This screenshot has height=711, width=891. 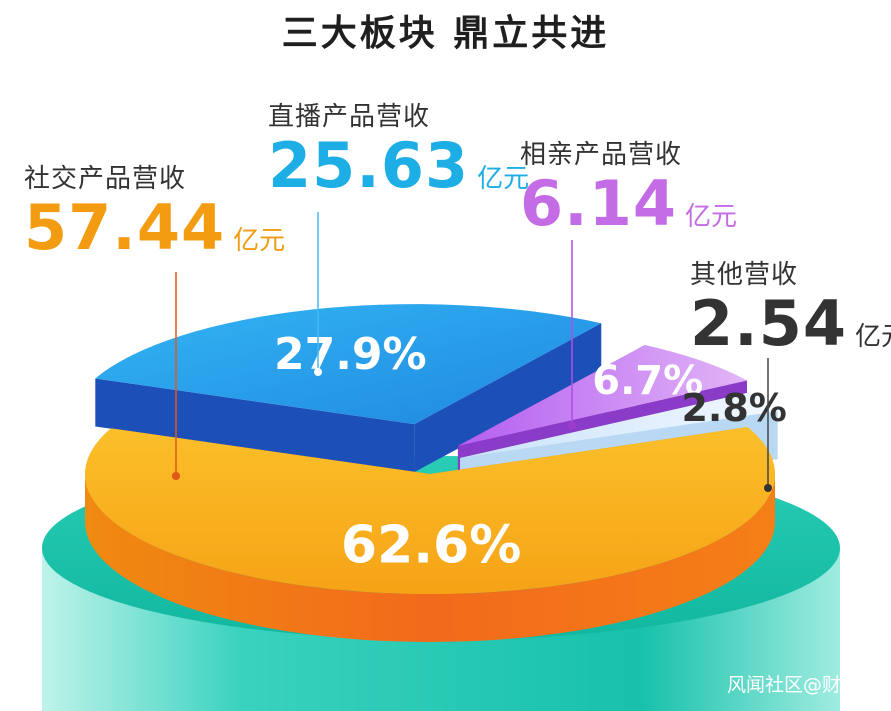 I want to click on callout-dating: 相亲产品营收 6.14 亿元, so click(x=628, y=184).